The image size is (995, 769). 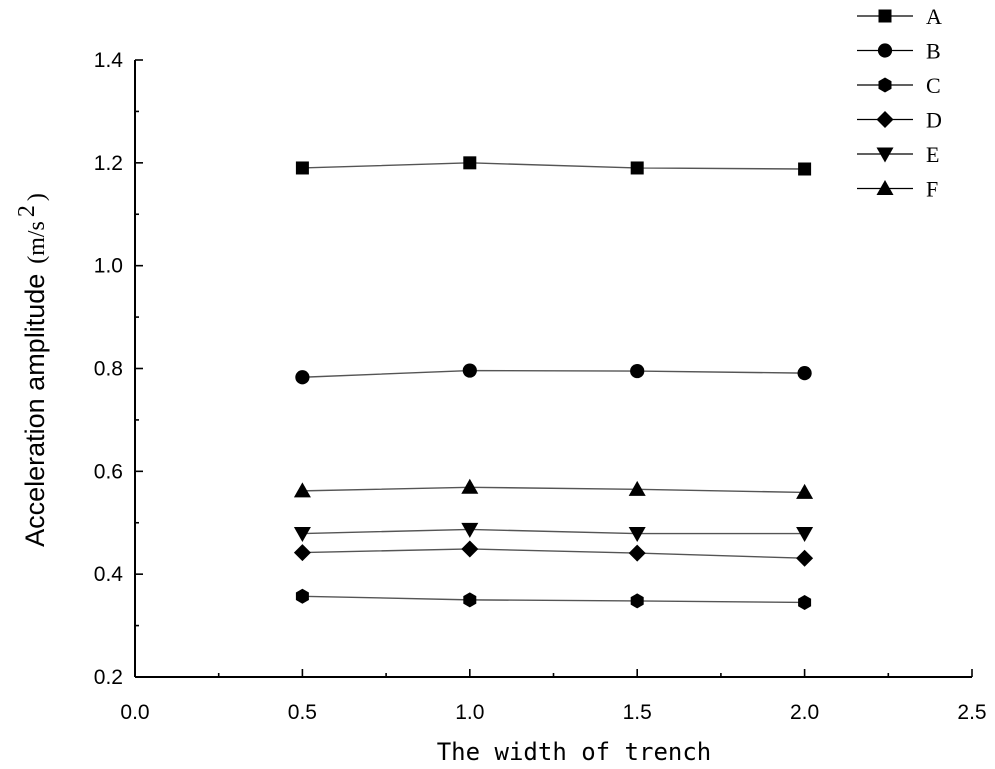 I want to click on x-tick-label: 2.5, so click(x=971, y=712).